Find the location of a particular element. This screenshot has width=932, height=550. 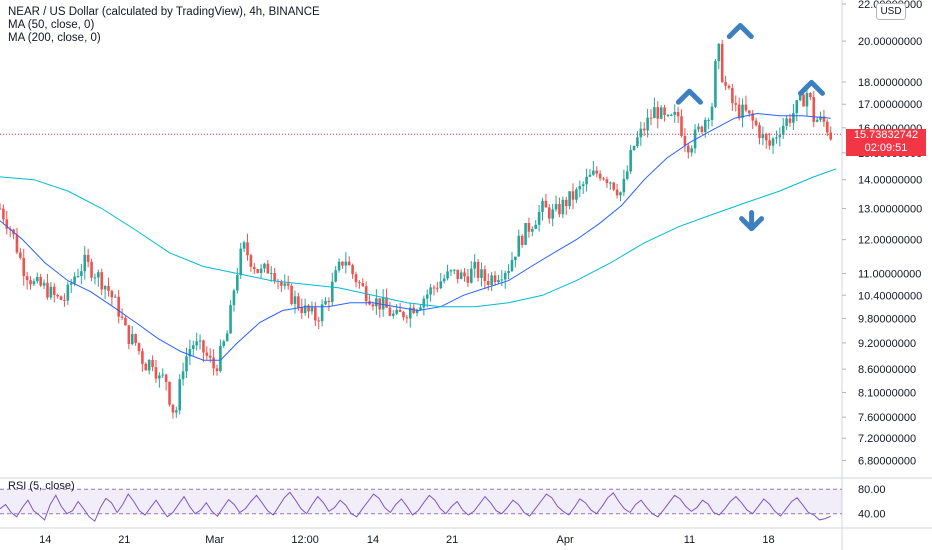

y-tick-label: 7.20000000 is located at coordinates (887, 439).